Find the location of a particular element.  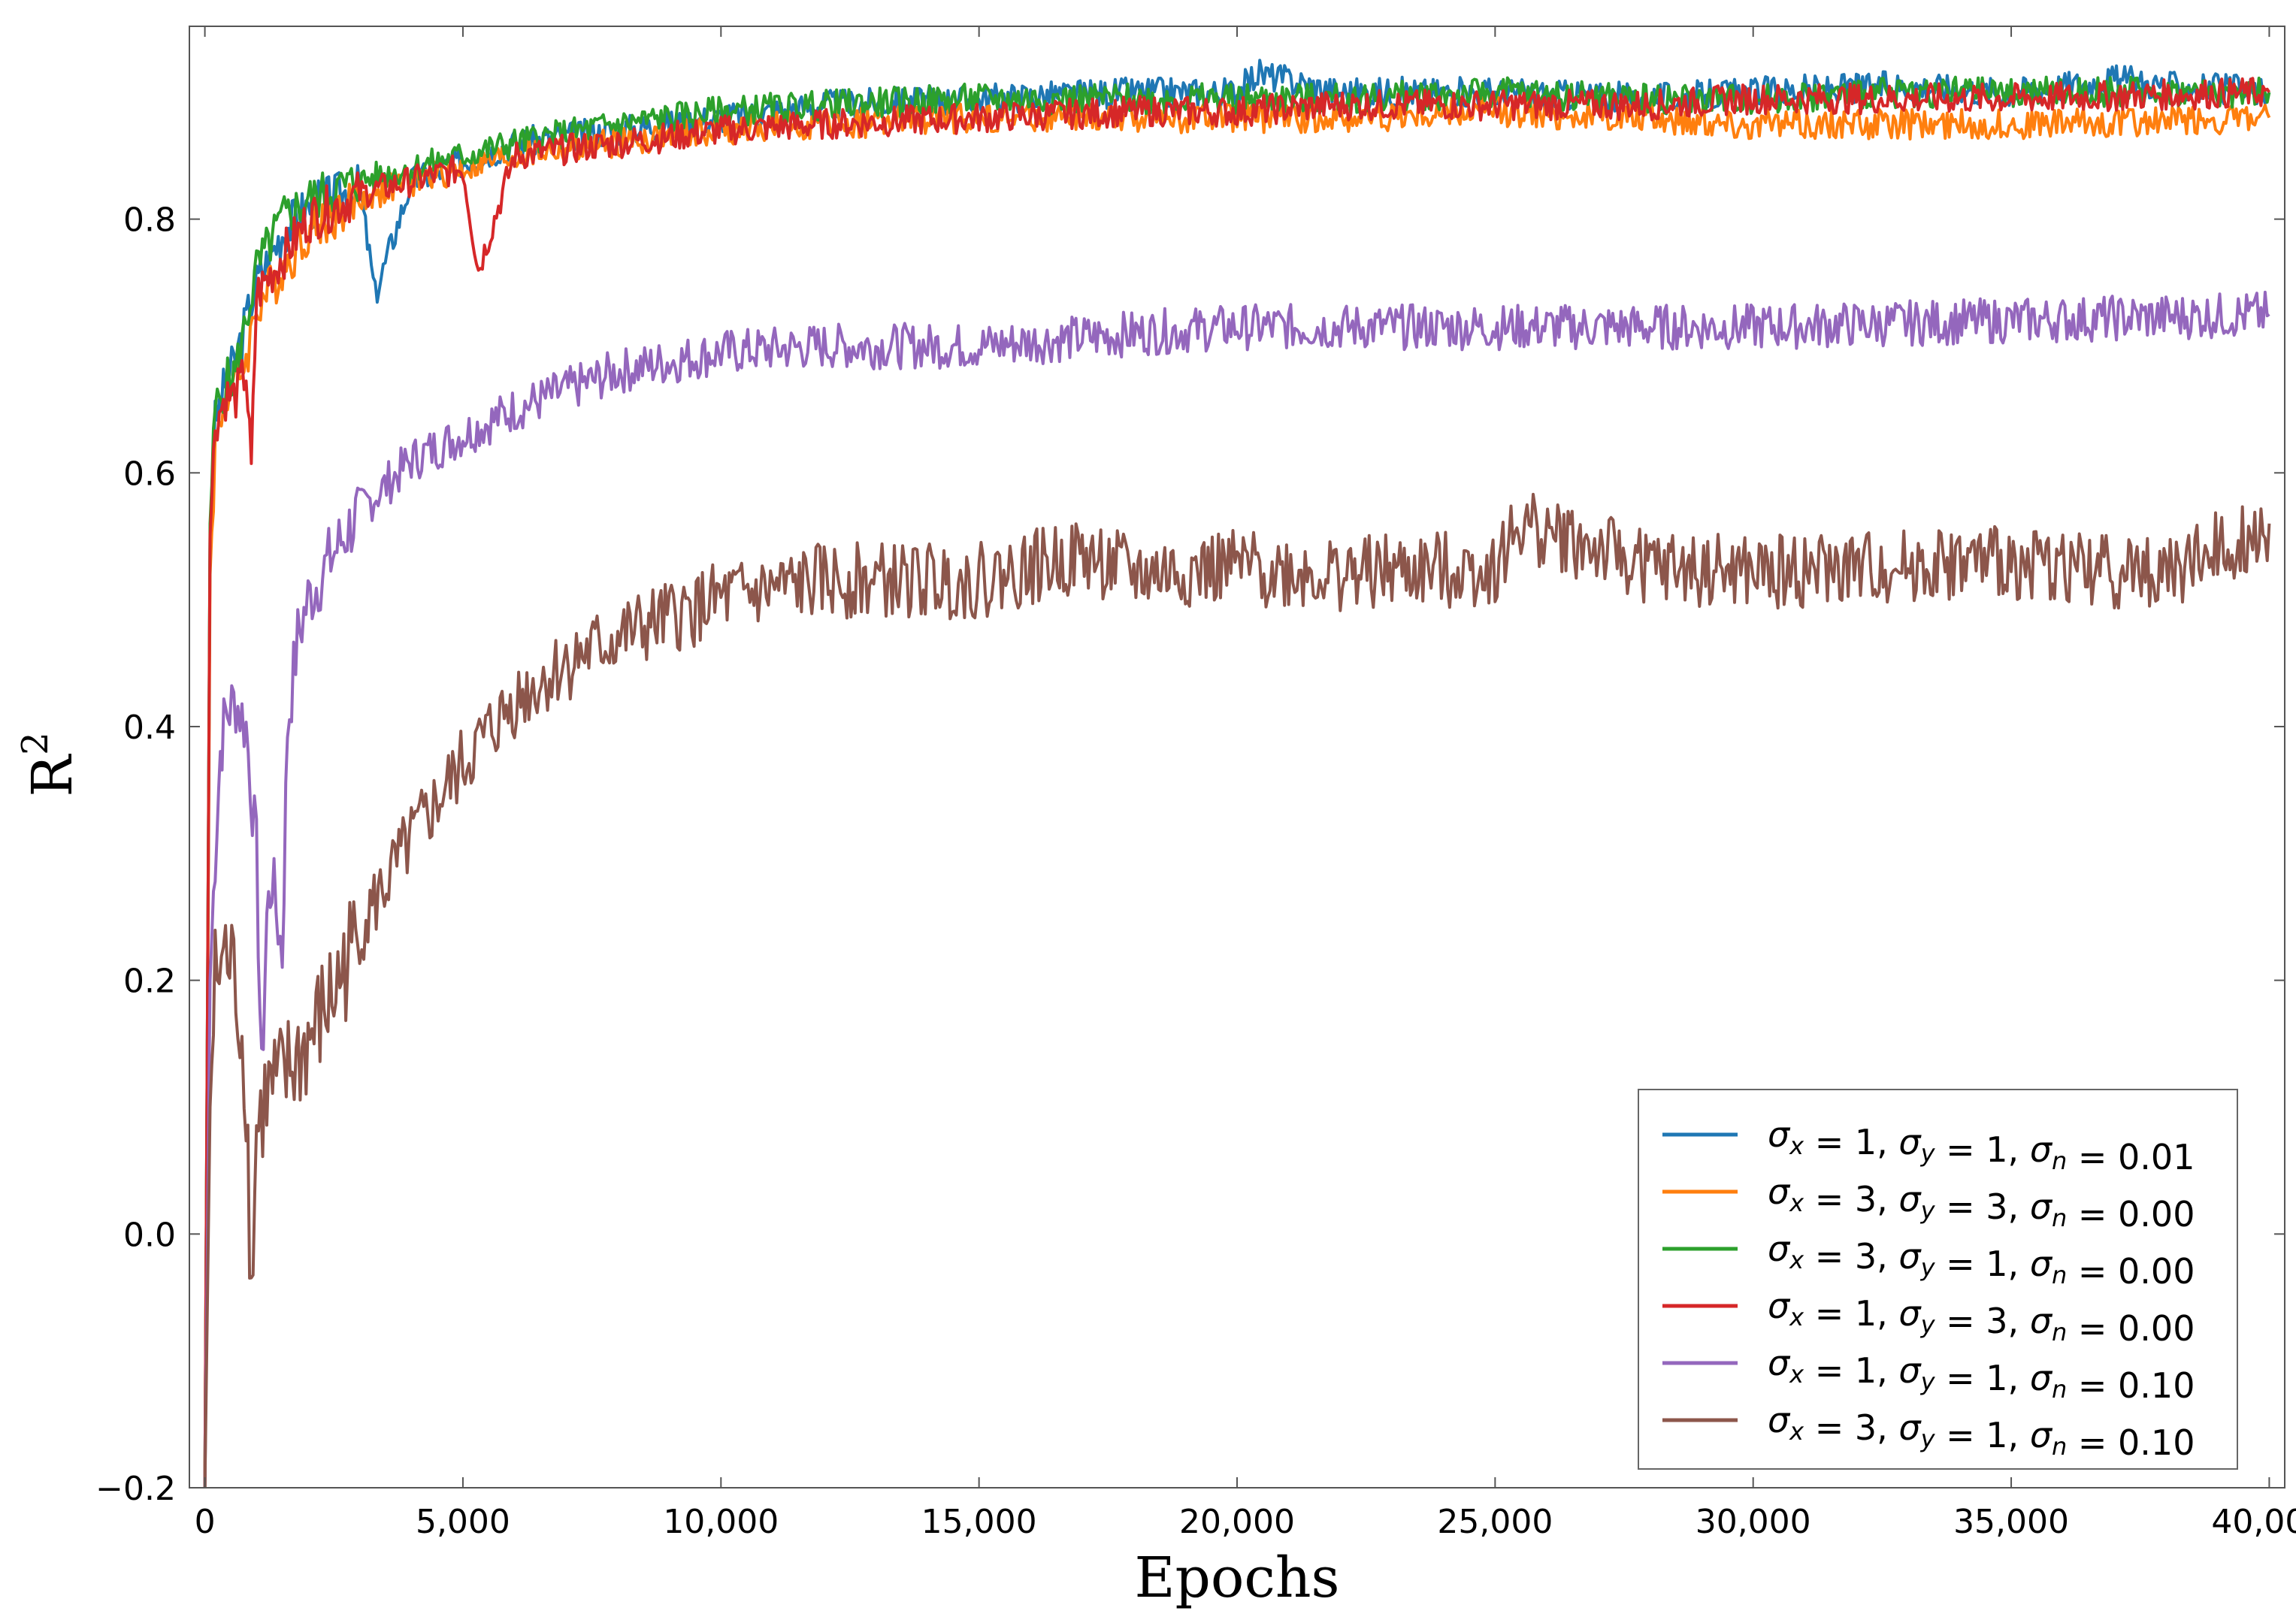

legend-label: σx = 3, σy = 3, σn = 0.00 is located at coordinates (1982, 1203).